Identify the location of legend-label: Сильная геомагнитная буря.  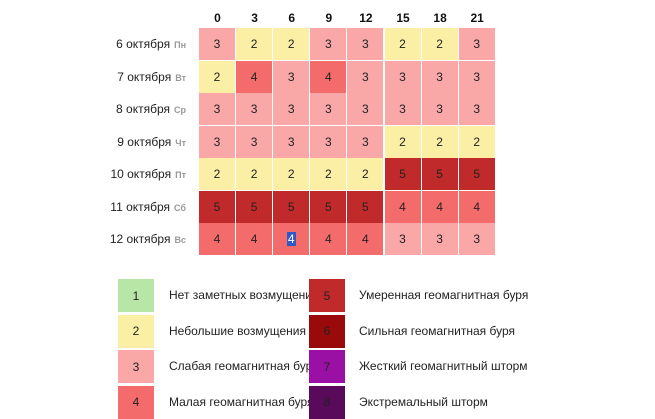
(437, 330).